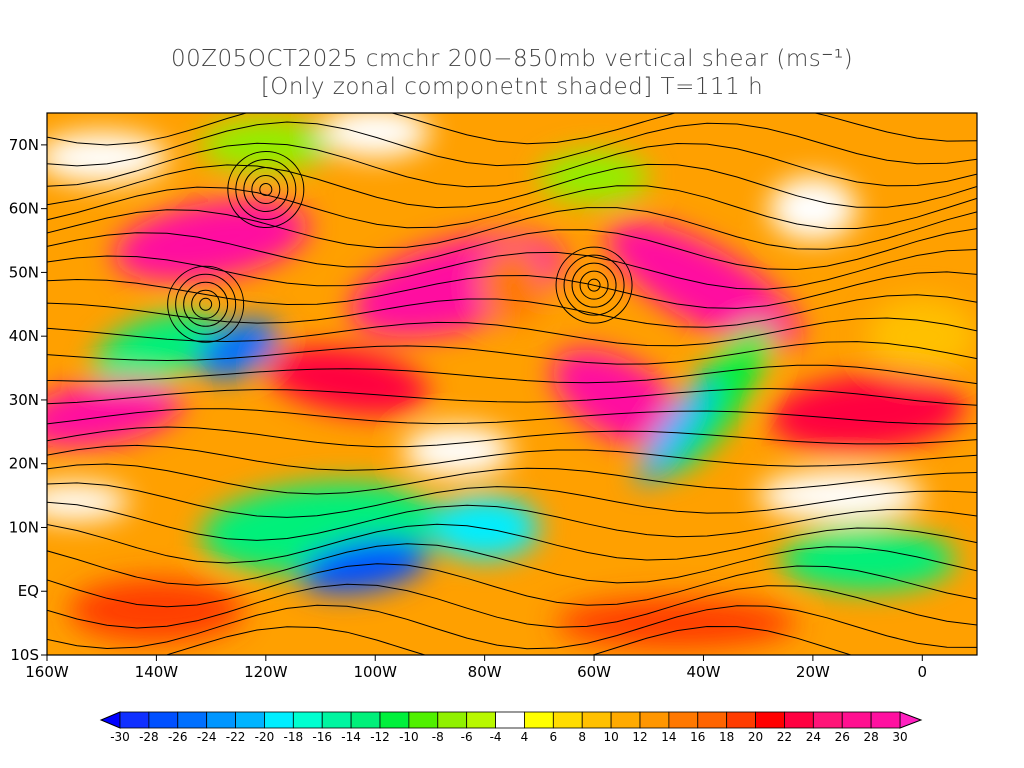 This screenshot has width=1024, height=768. Describe the element at coordinates (24, 336) in the screenshot. I see `y-tick-label: 40N` at that location.